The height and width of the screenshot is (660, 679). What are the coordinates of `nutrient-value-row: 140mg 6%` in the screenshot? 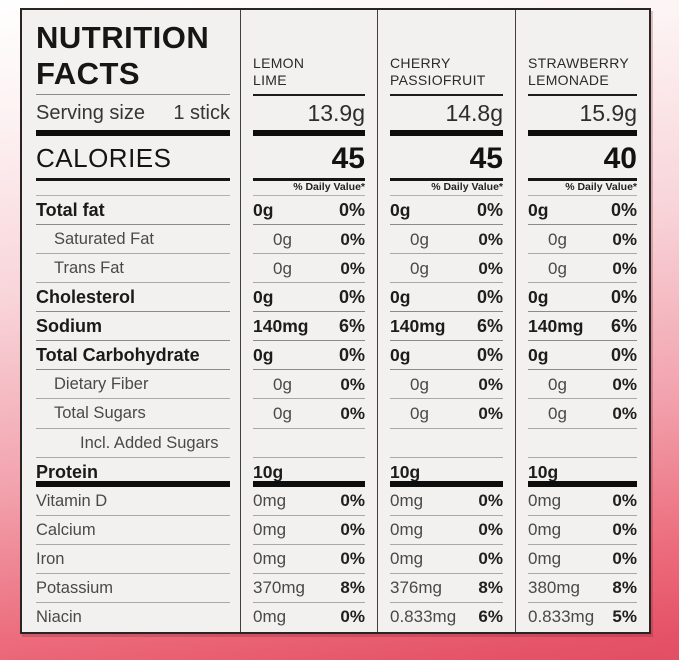 It's located at (582, 327).